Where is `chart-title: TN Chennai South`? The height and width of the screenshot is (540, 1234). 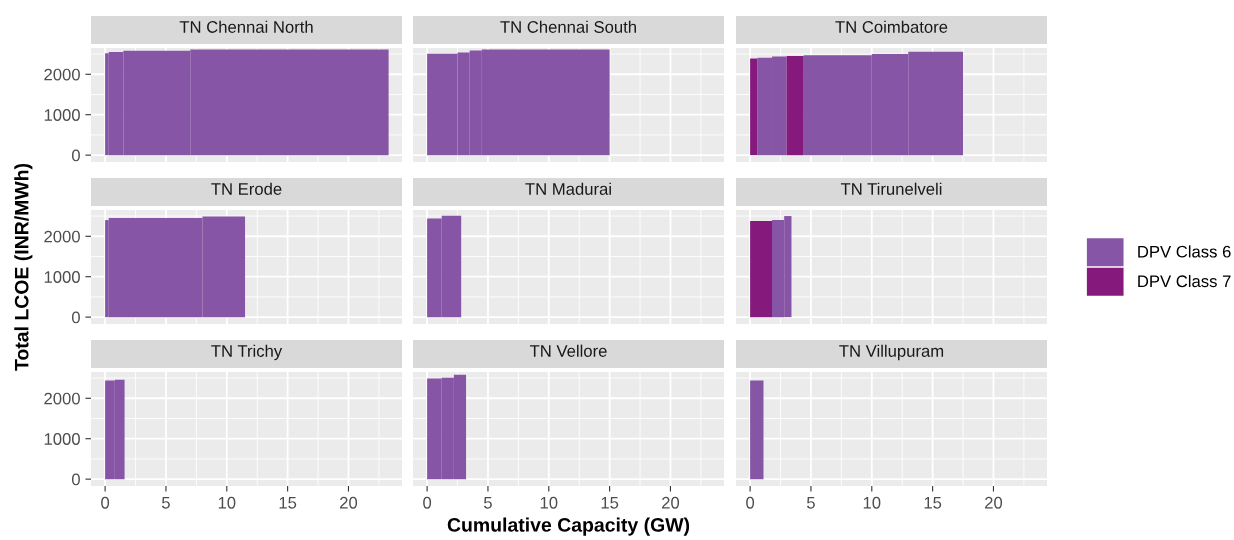
chart-title: TN Chennai South is located at coordinates (568, 26).